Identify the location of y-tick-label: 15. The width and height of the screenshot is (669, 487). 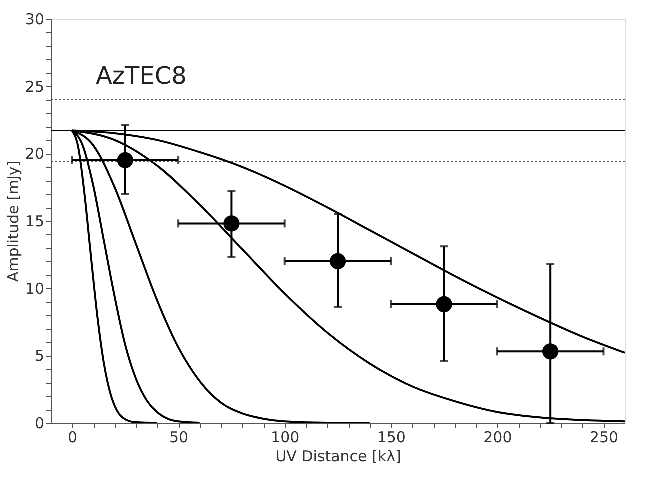
(34, 221).